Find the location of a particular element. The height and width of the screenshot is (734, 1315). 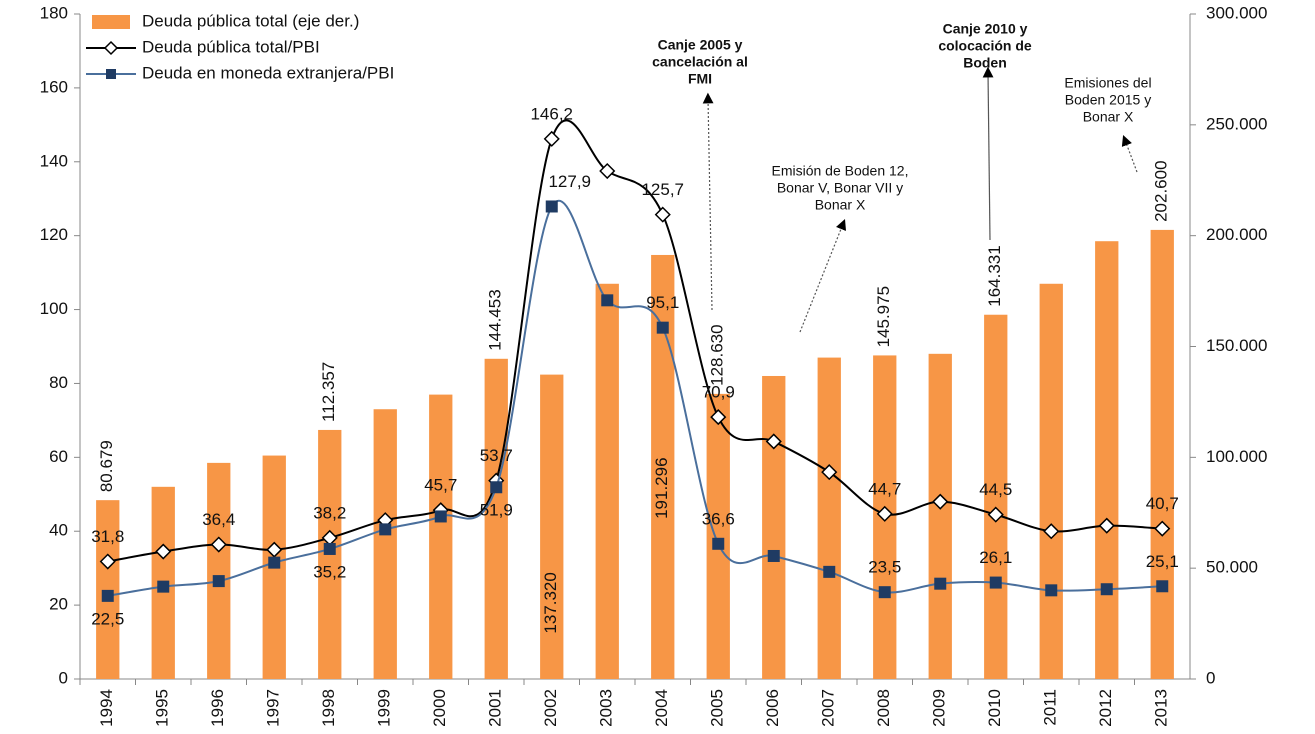

line-value-label: 26,1 is located at coordinates (995, 557).